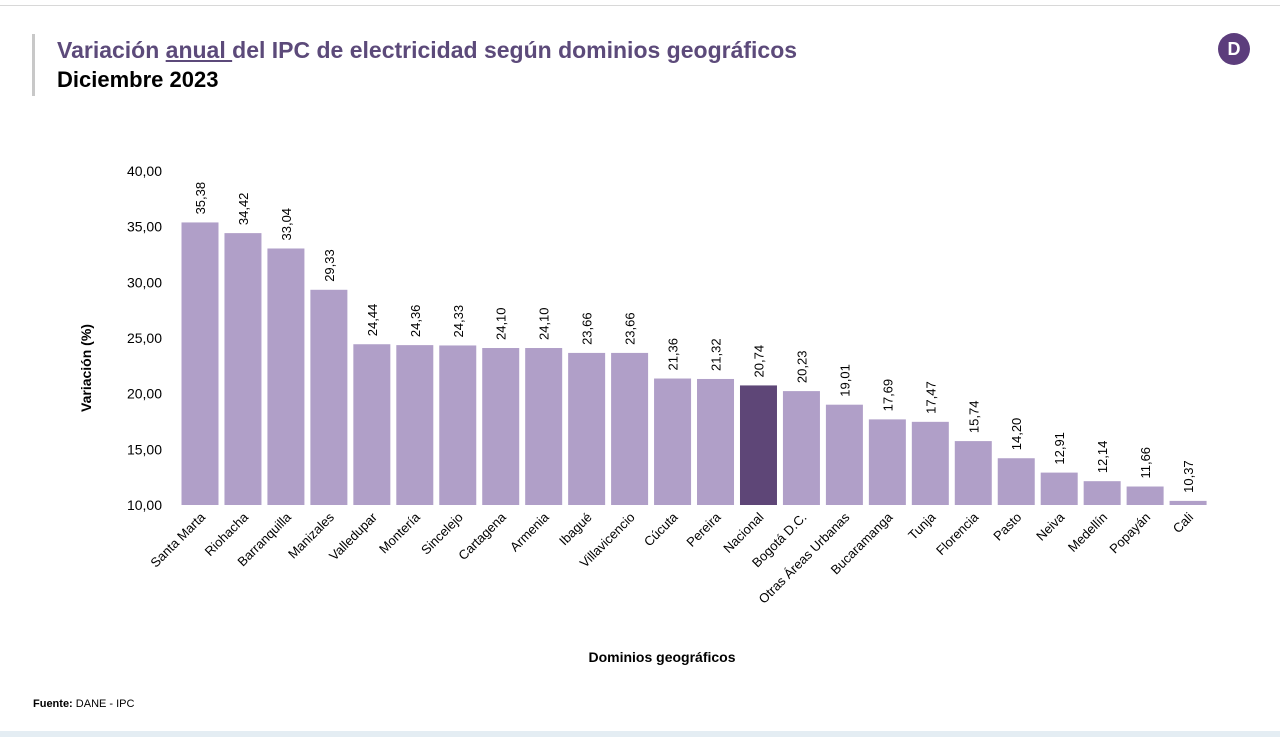 This screenshot has width=1280, height=737. What do you see at coordinates (482, 536) in the screenshot?
I see `x-tick-label: Cartagena` at bounding box center [482, 536].